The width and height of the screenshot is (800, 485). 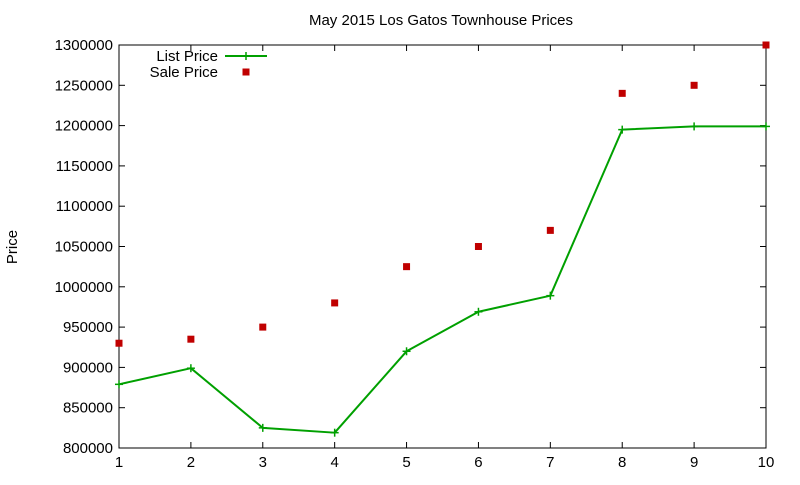 What do you see at coordinates (334, 462) in the screenshot?
I see `x-tick-label: 4` at bounding box center [334, 462].